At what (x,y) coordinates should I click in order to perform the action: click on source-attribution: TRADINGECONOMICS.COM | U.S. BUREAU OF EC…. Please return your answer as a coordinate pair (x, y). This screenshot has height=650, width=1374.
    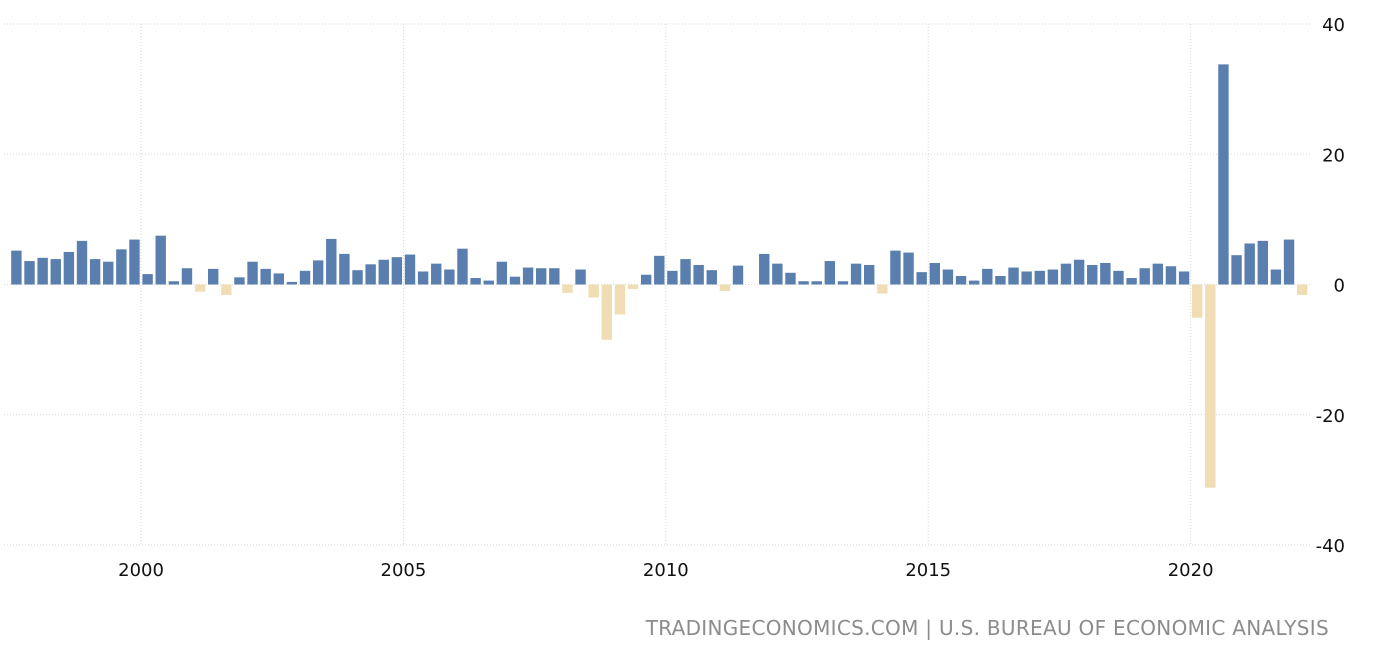
    Looking at the image, I should click on (987, 628).